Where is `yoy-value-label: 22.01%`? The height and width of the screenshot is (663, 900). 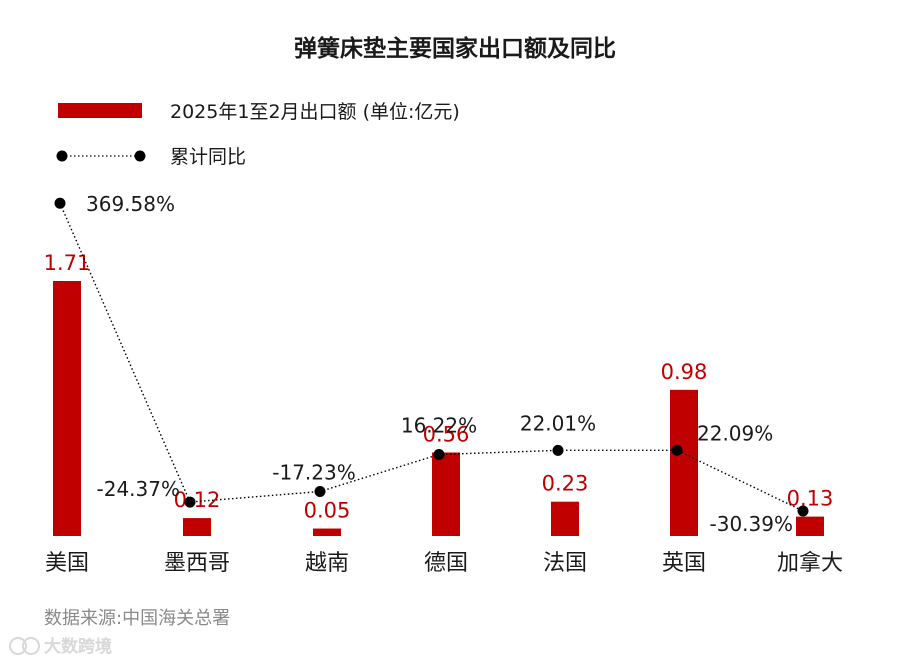 yoy-value-label: 22.01% is located at coordinates (558, 423).